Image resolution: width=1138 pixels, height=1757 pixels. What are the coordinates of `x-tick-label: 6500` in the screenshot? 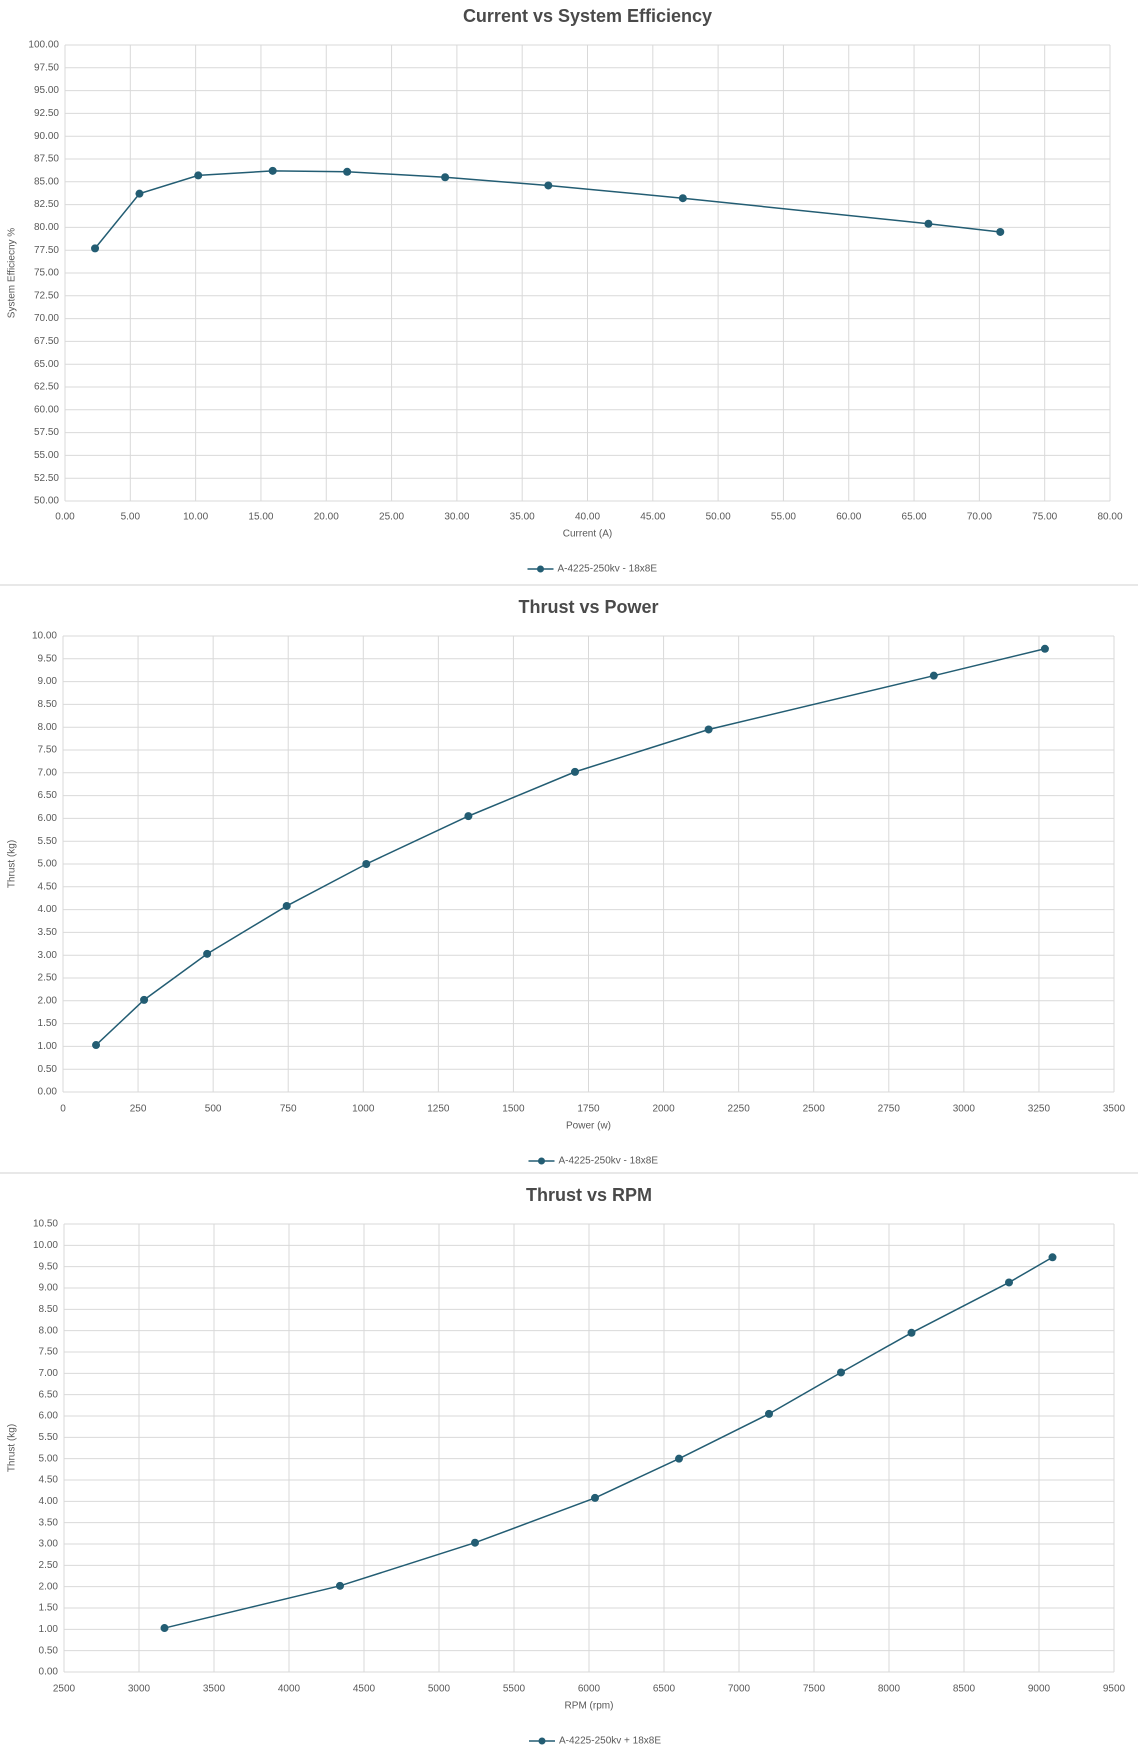 It's located at (664, 1689).